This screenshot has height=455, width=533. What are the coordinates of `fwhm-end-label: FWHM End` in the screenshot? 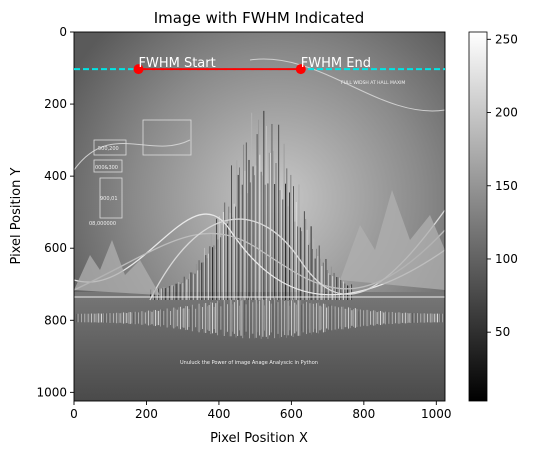 It's located at (336, 63).